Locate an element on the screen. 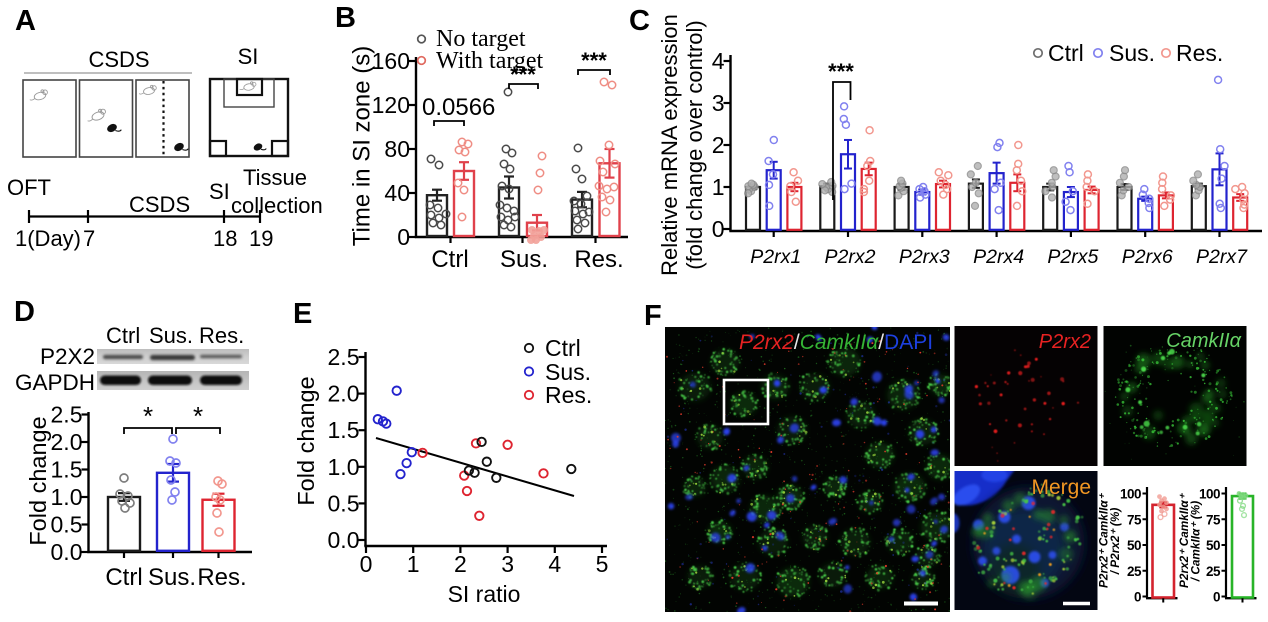  svg-text: P2rx3 is located at coordinates (924, 257).